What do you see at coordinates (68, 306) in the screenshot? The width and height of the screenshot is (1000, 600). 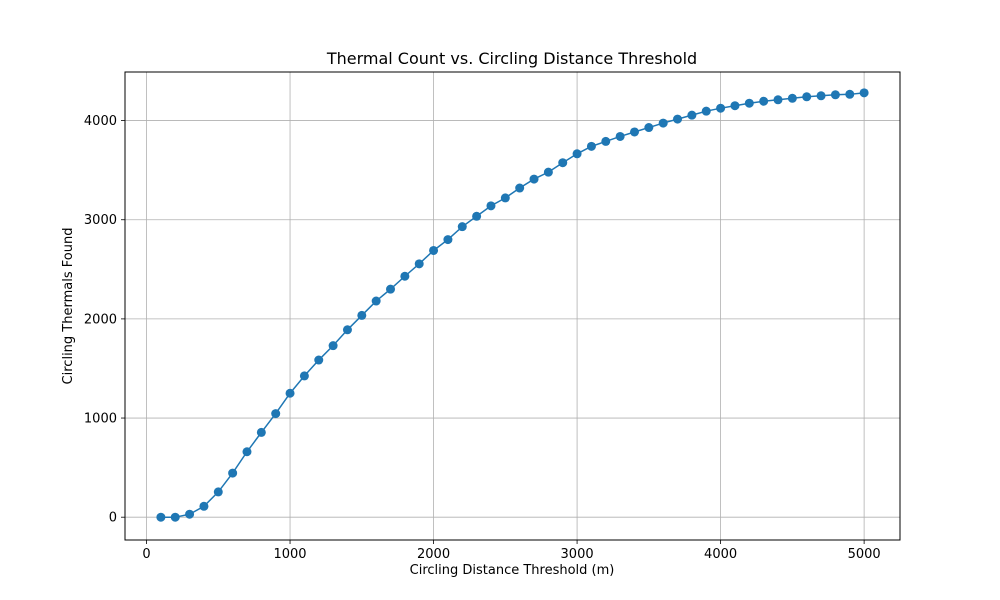 I see `y-axis-title: Circling Thermals Found` at bounding box center [68, 306].